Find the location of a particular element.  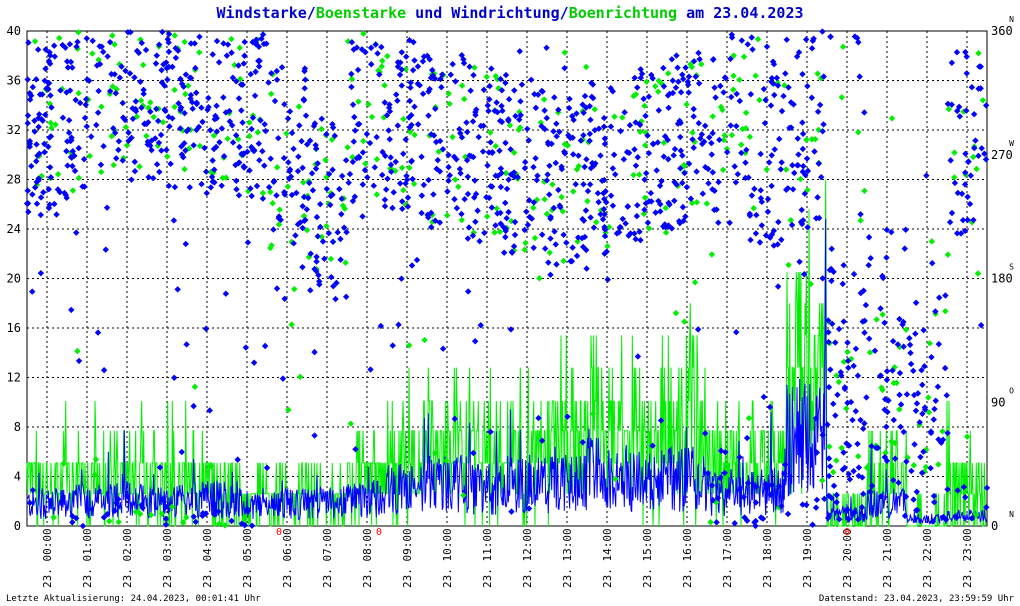

x-tick: 23. 10:00 is located at coordinates (447, 558).